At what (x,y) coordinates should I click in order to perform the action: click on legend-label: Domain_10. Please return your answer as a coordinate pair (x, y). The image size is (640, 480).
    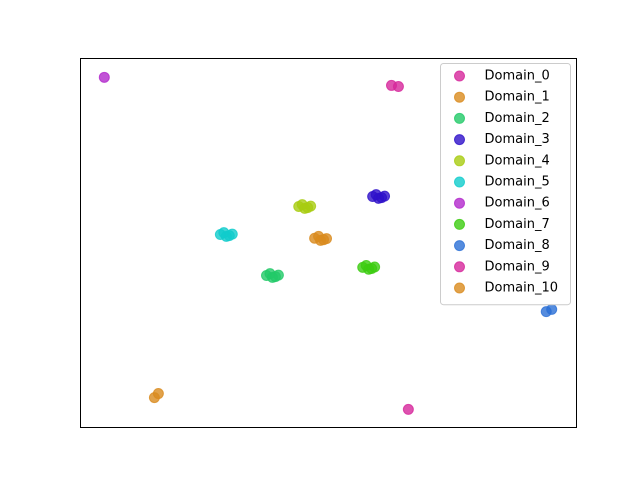
    Looking at the image, I should click on (522, 288).